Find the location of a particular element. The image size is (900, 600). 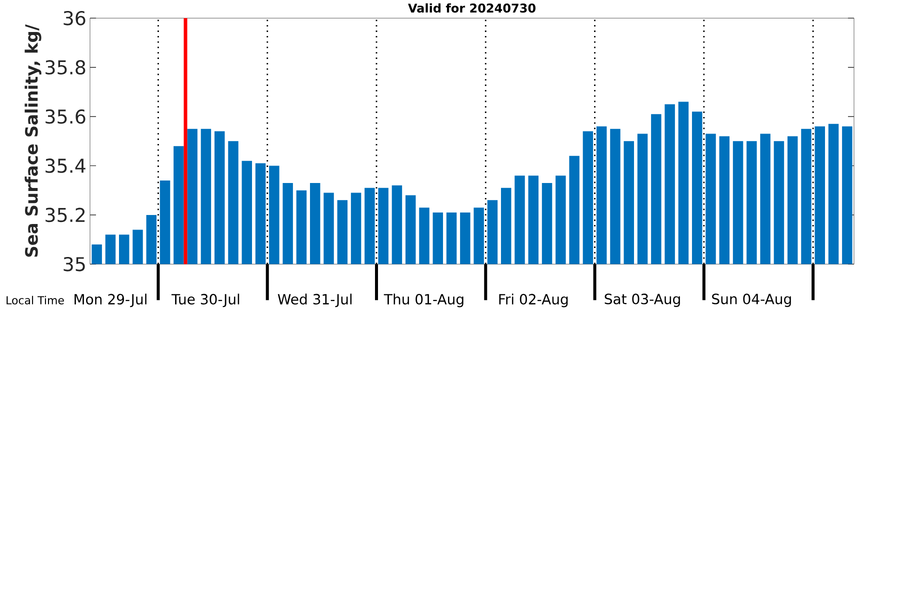

x-tick-label: Wed 31-Jul is located at coordinates (315, 301).